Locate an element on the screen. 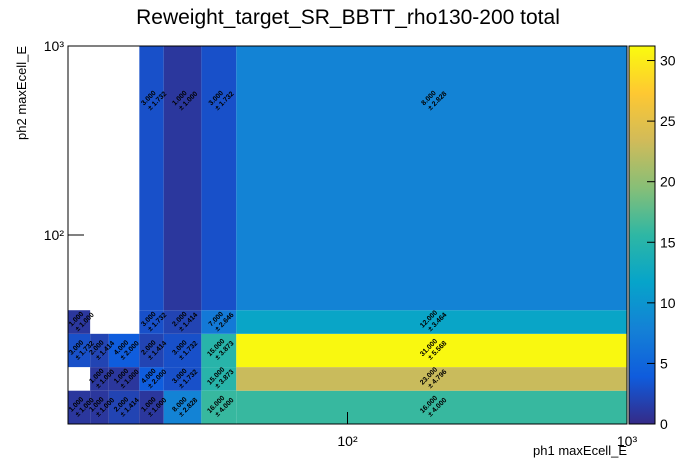  chart-title: Reweight_target_SR_BBTT_rho130-200 total is located at coordinates (348, 17).